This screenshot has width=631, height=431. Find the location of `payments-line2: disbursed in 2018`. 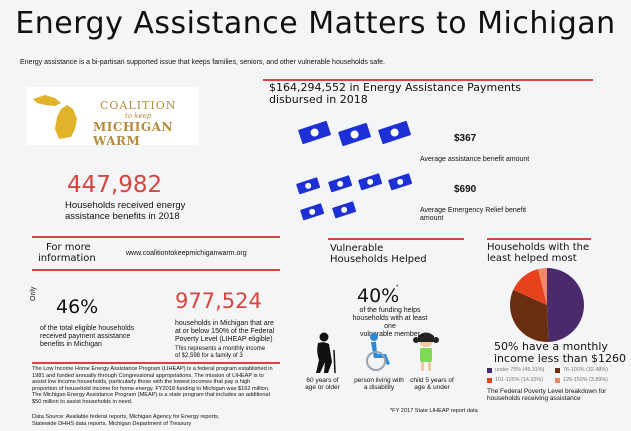

payments-line2: disbursed in 2018 is located at coordinates (318, 99).